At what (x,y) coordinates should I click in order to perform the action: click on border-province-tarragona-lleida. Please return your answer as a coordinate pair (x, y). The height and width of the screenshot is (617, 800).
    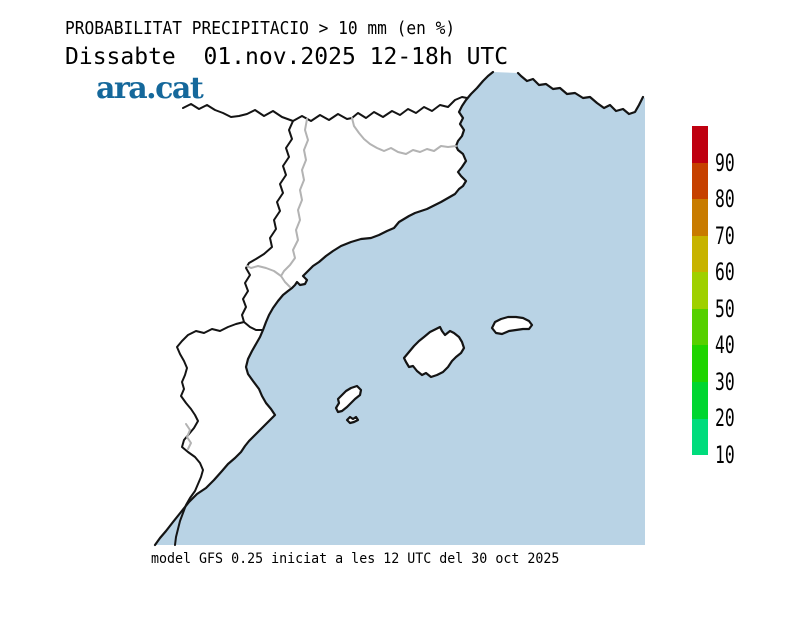
    Looking at the image, I should click on (264, 271).